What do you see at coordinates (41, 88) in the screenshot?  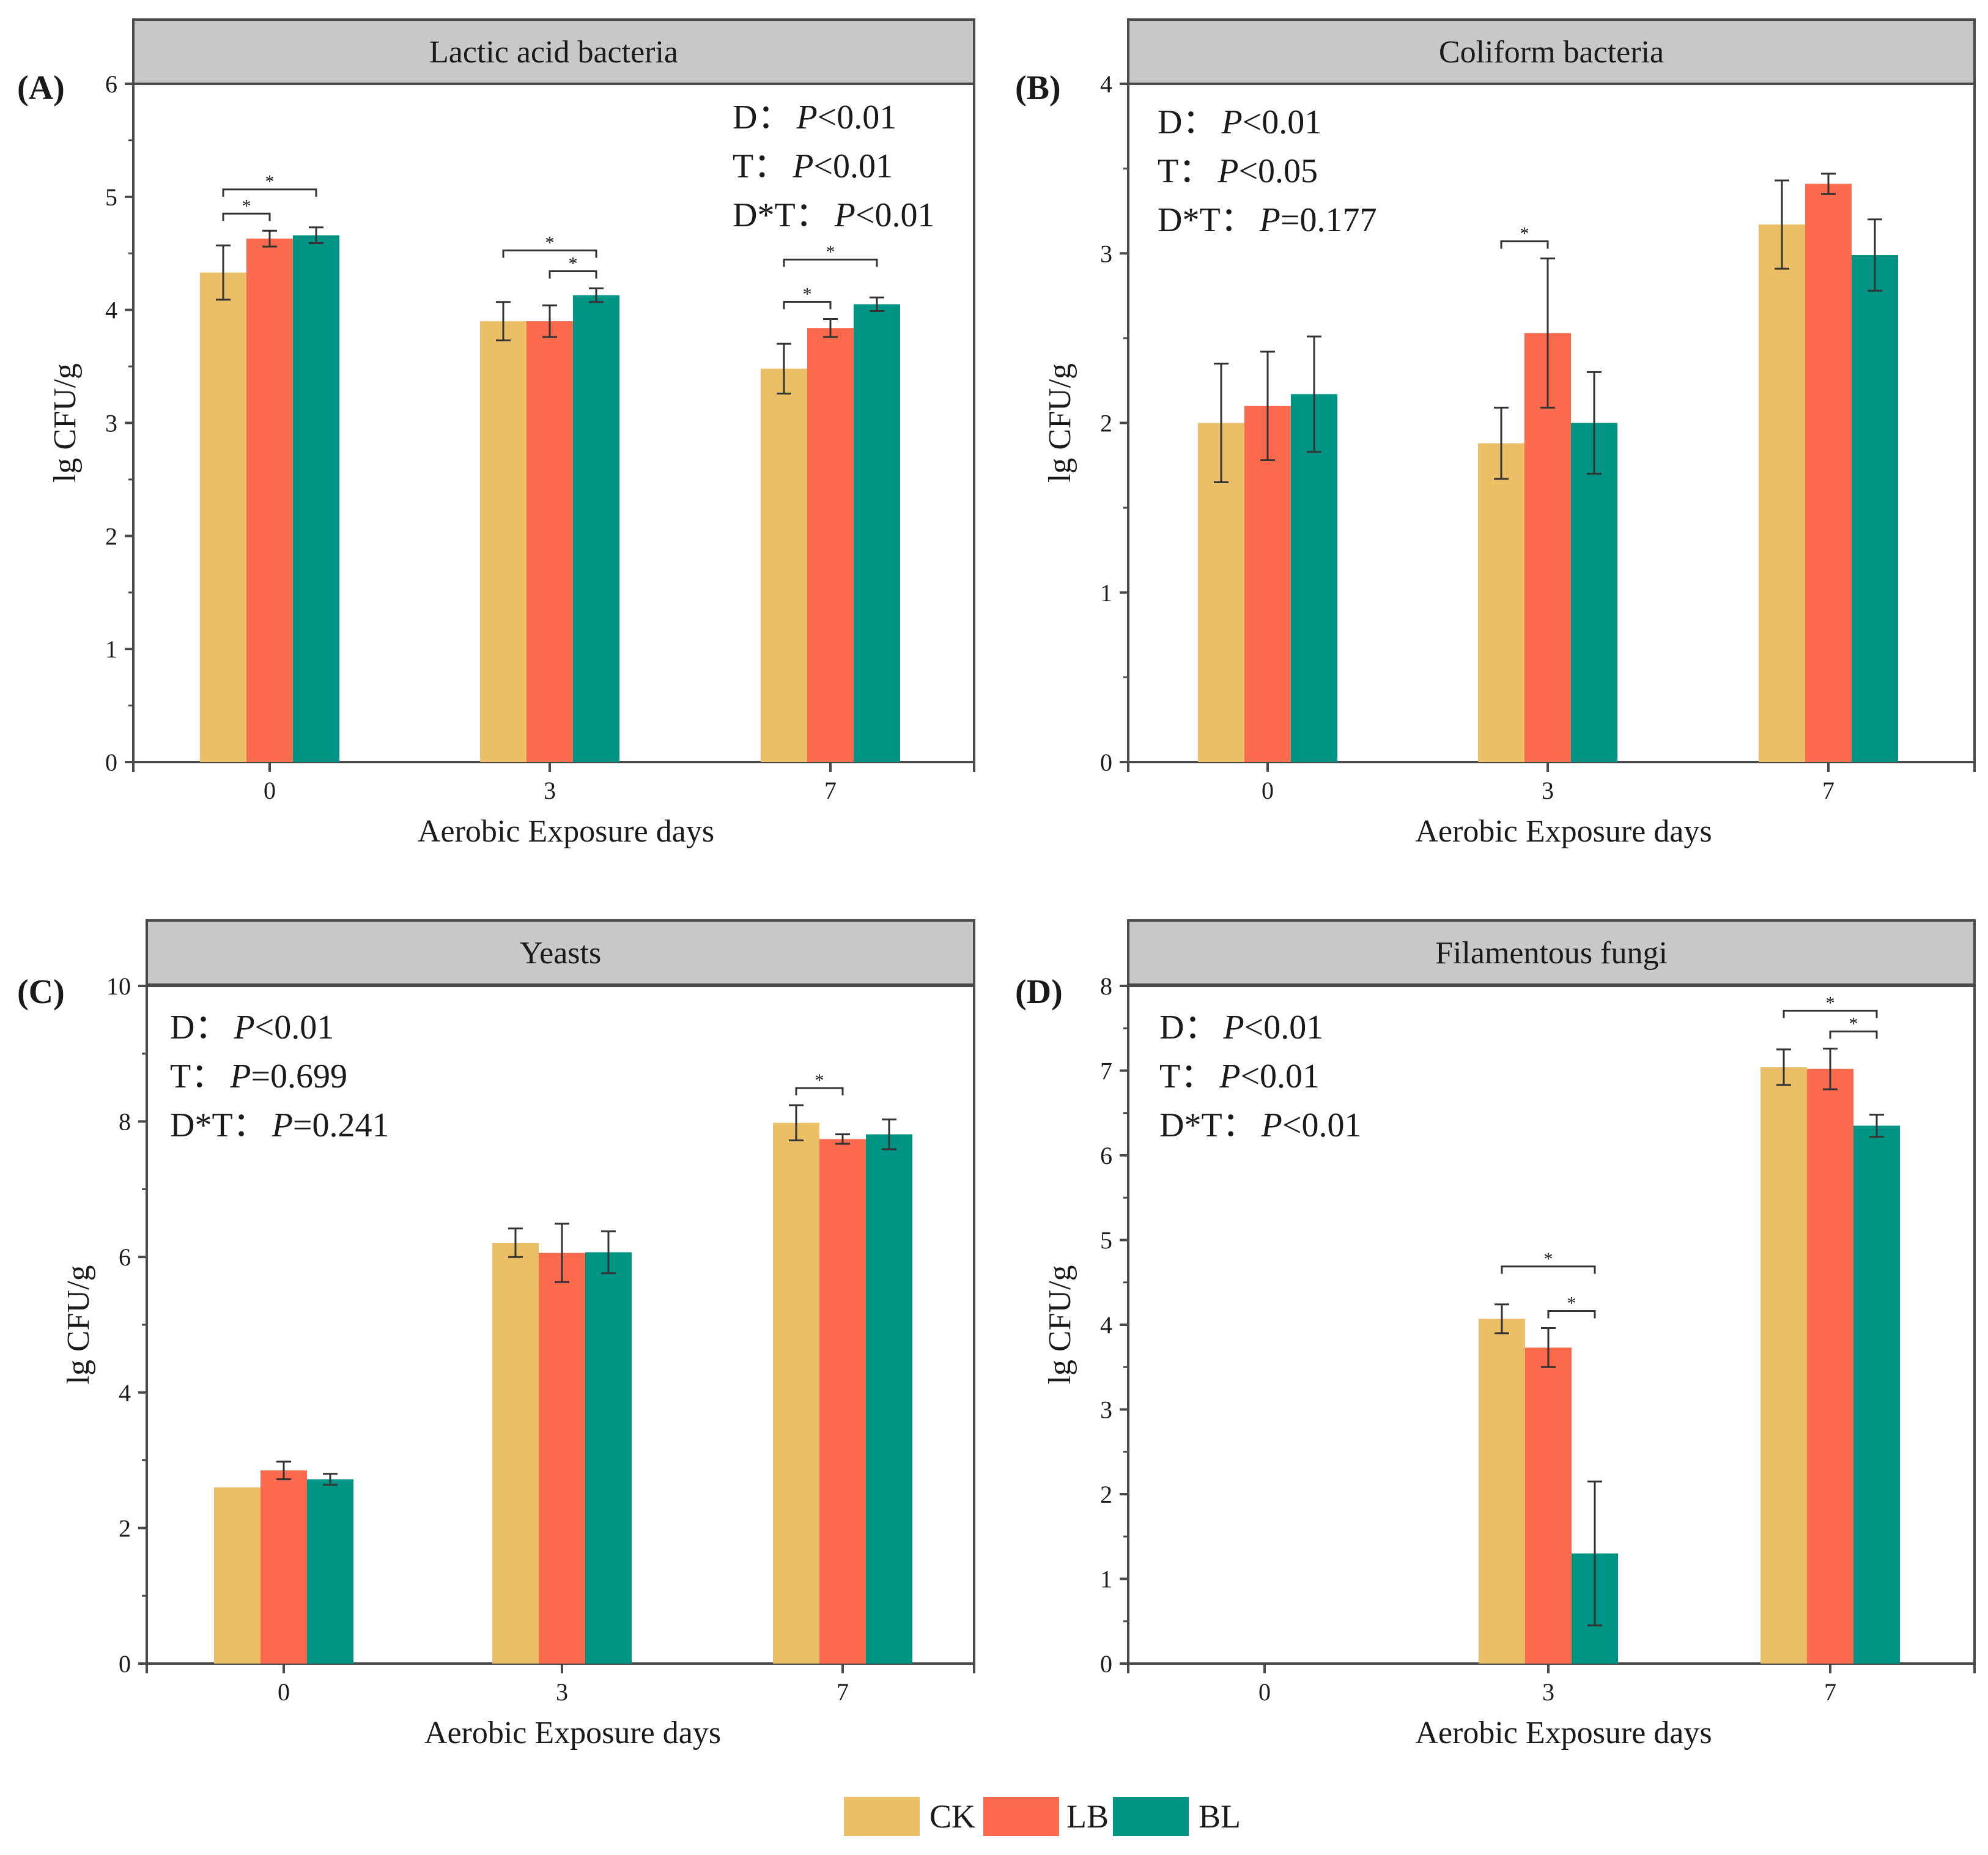 I see `panel-label: (A)` at bounding box center [41, 88].